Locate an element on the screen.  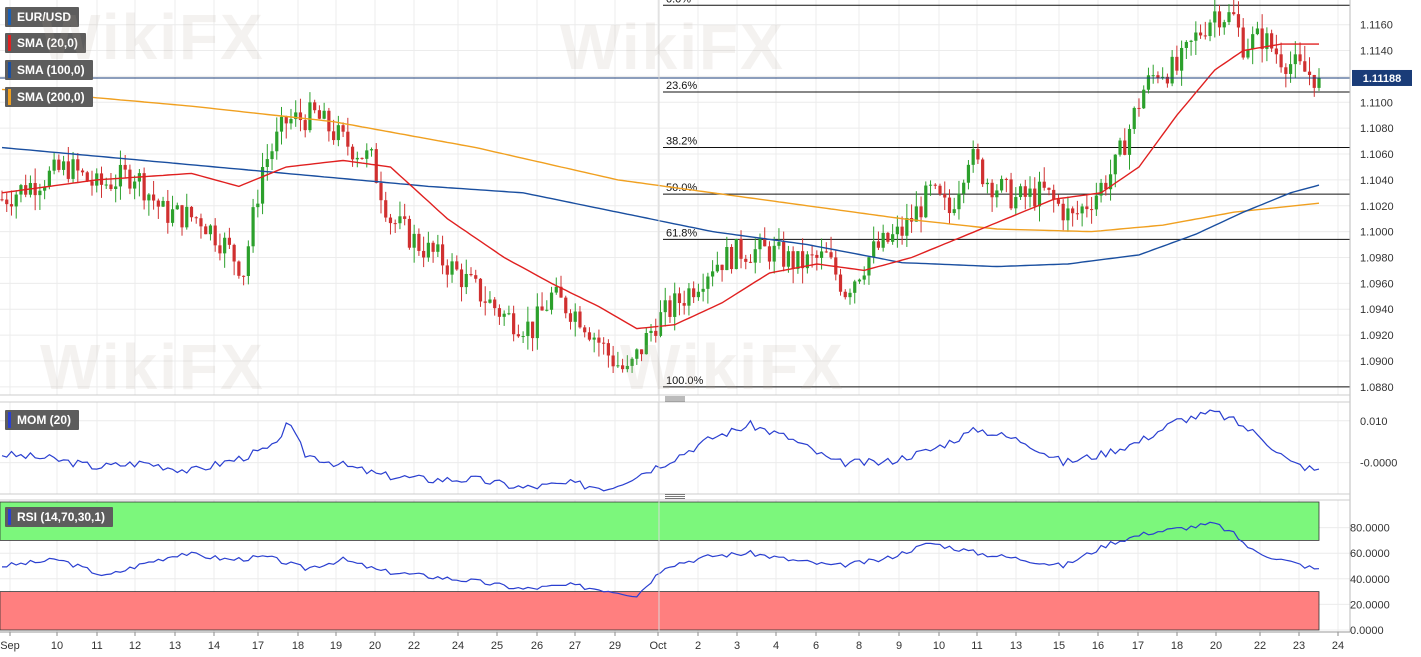
legend-sma100: SMA (100,0) is located at coordinates (49, 70).